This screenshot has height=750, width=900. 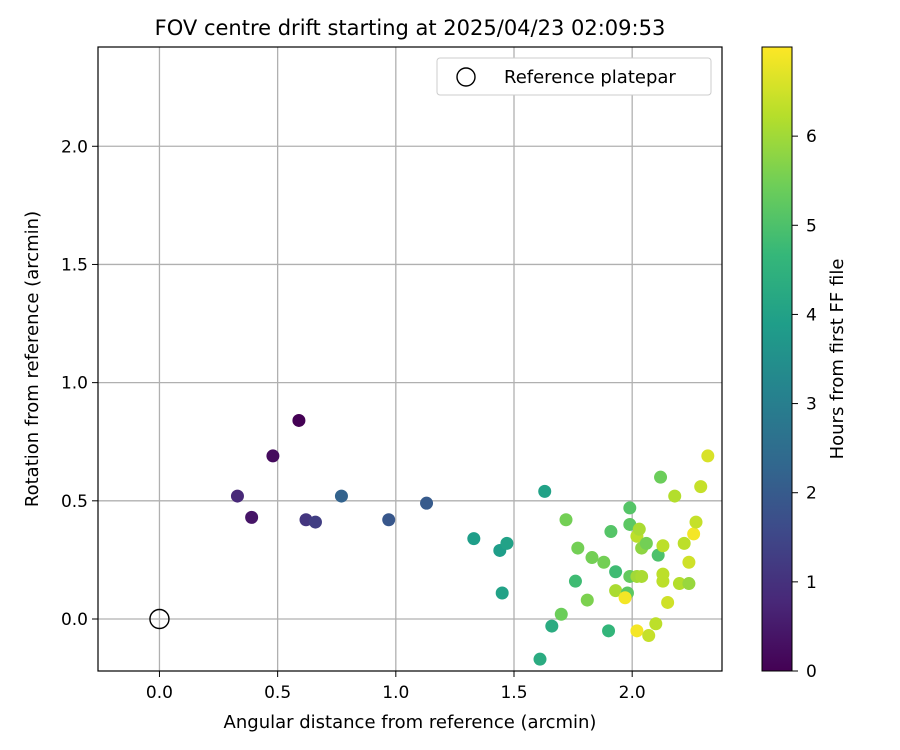 I want to click on colorbar-ticks: 0 1 2 3 4 5 6, so click(x=804, y=404).